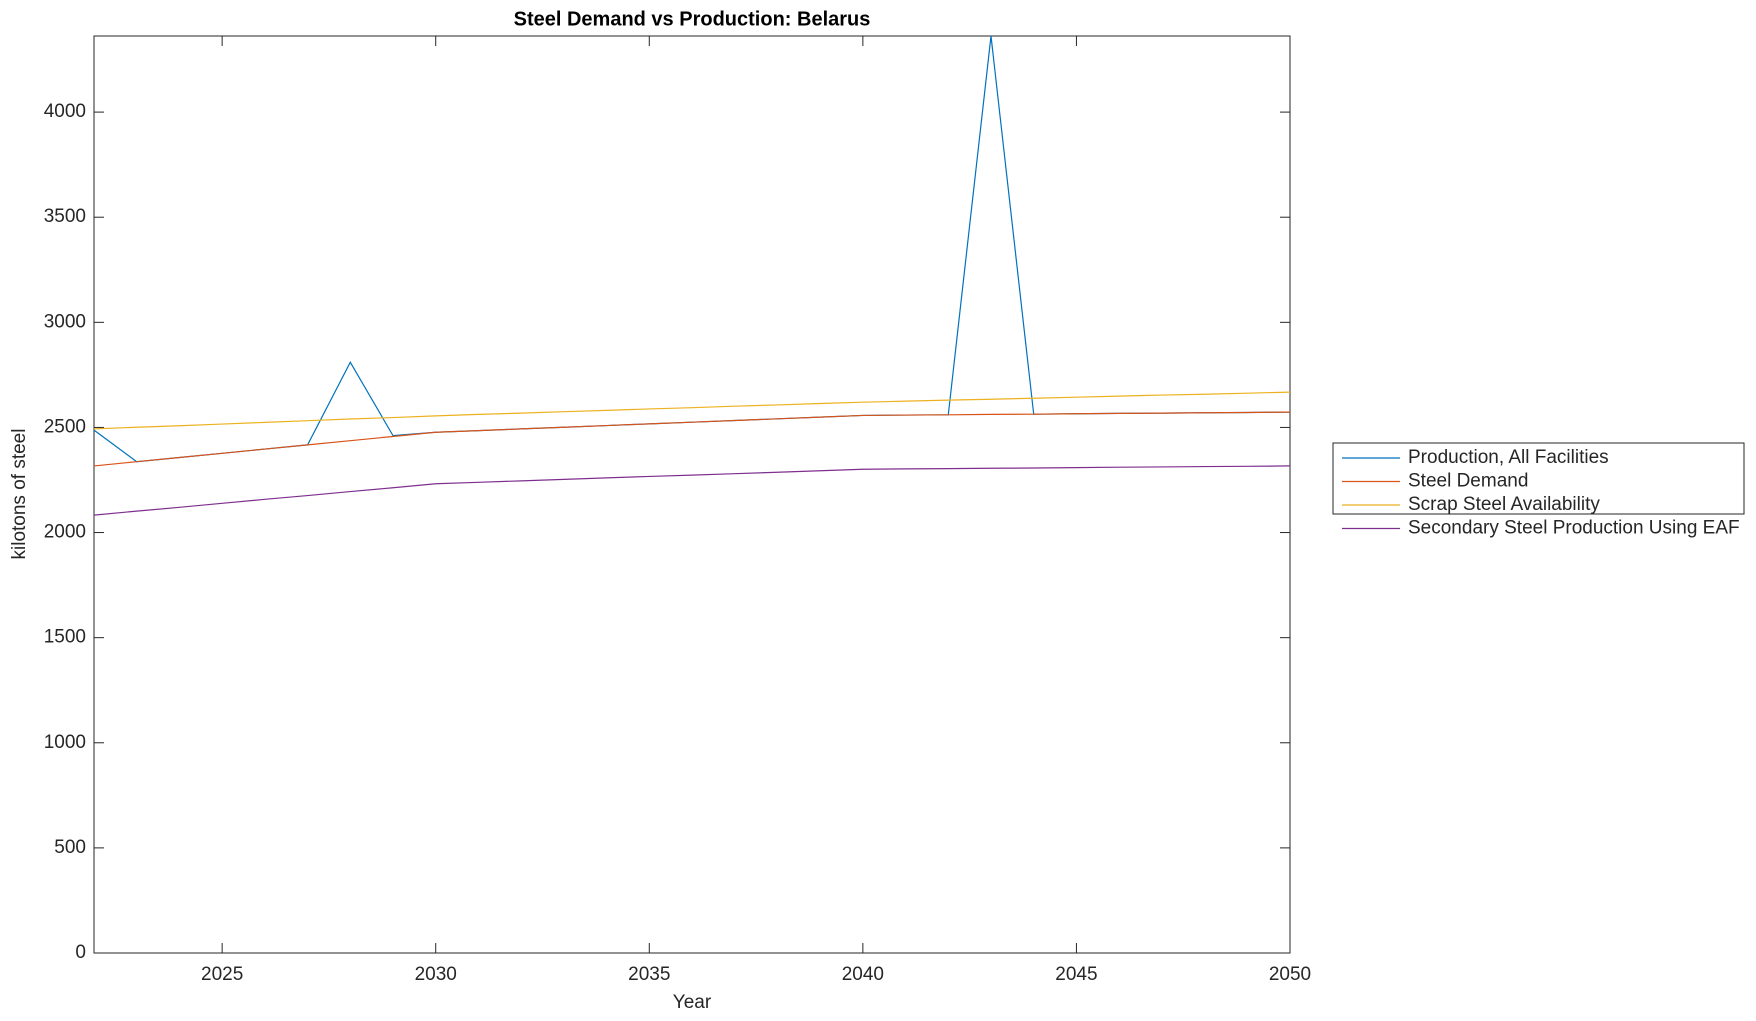 The image size is (1756, 1021). What do you see at coordinates (19, 494) in the screenshot?
I see `y-axis-label: kilotons of steel` at bounding box center [19, 494].